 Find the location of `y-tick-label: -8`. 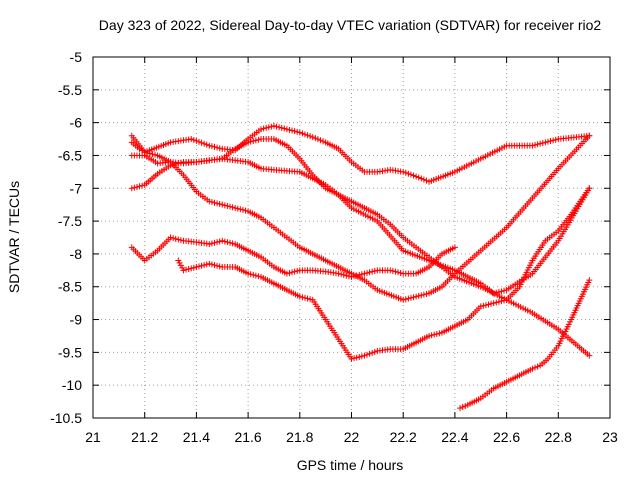

y-tick-label: -8 is located at coordinates (76, 254).